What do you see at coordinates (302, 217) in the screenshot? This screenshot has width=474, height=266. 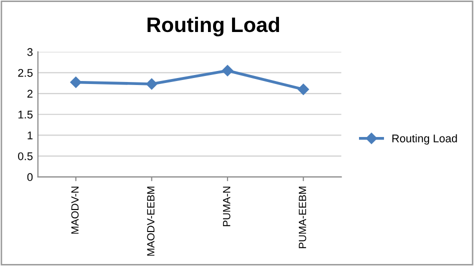 I see `x-tick-label: PUMA-EEBM` at bounding box center [302, 217].